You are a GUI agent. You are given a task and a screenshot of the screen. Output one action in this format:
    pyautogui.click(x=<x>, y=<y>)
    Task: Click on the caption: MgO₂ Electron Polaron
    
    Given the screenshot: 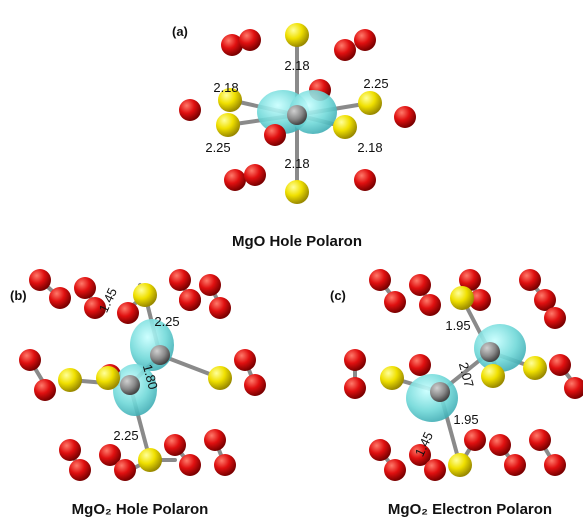 What is the action you would take?
    pyautogui.click(x=470, y=509)
    